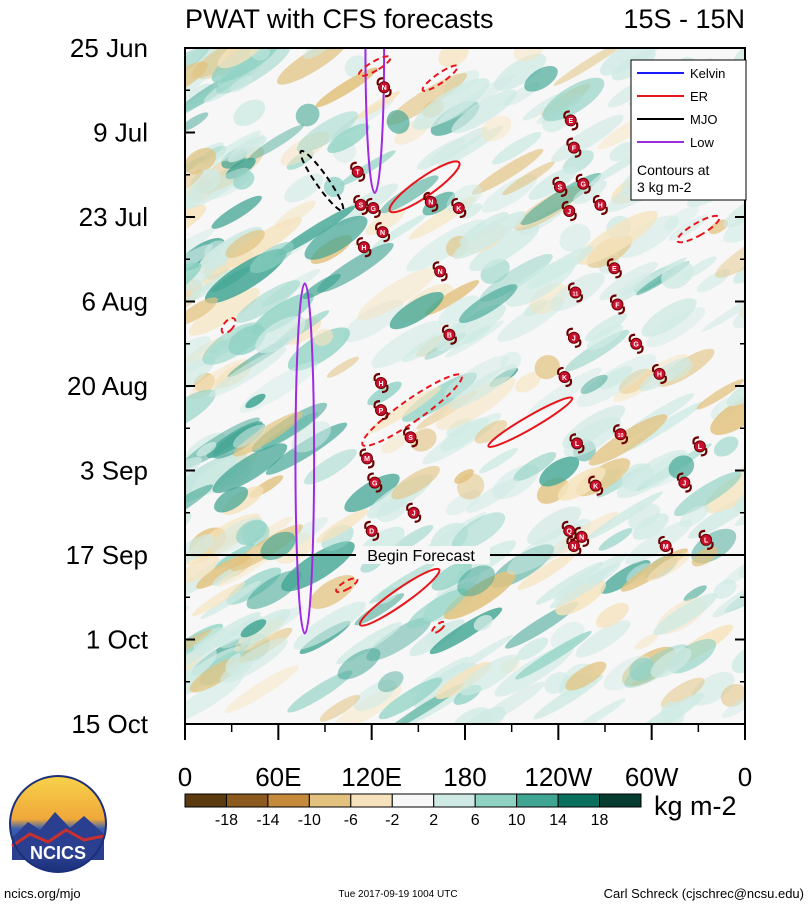 This screenshot has height=907, width=809. What do you see at coordinates (745, 777) in the screenshot?
I see `x-tick-label: 0` at bounding box center [745, 777].